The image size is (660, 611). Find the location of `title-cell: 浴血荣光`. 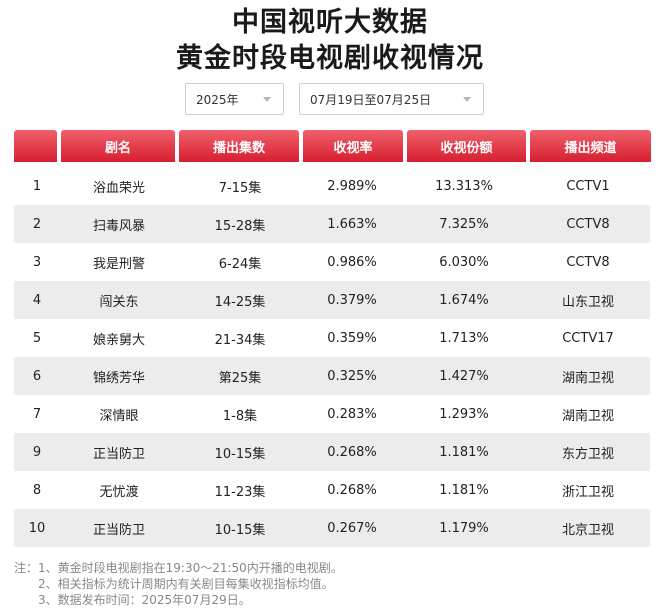

title-cell: 浴血荣光 is located at coordinates (118, 188).